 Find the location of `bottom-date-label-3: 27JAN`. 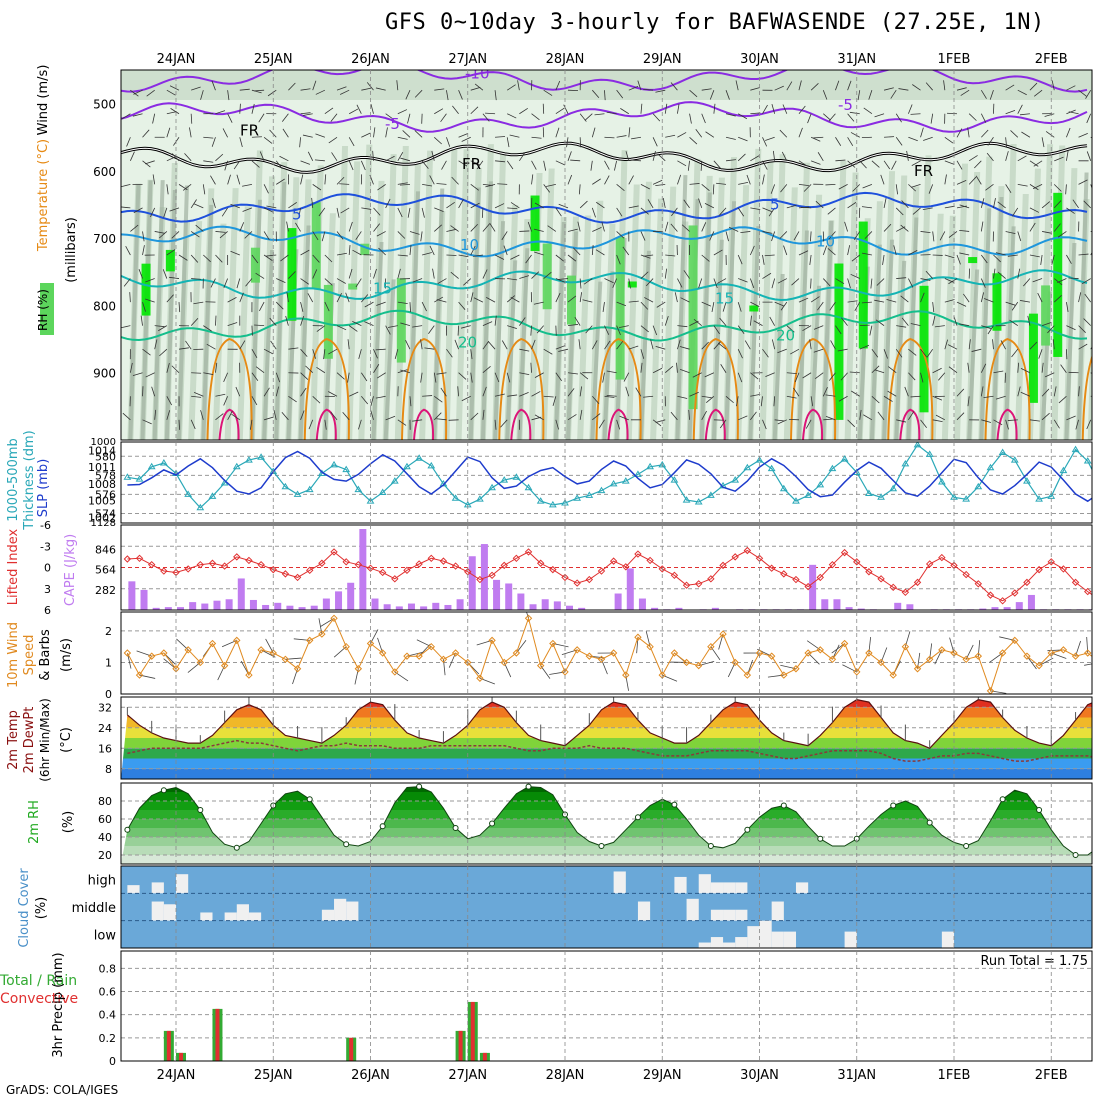

bottom-date-label-3: 27JAN is located at coordinates (467, 1075).